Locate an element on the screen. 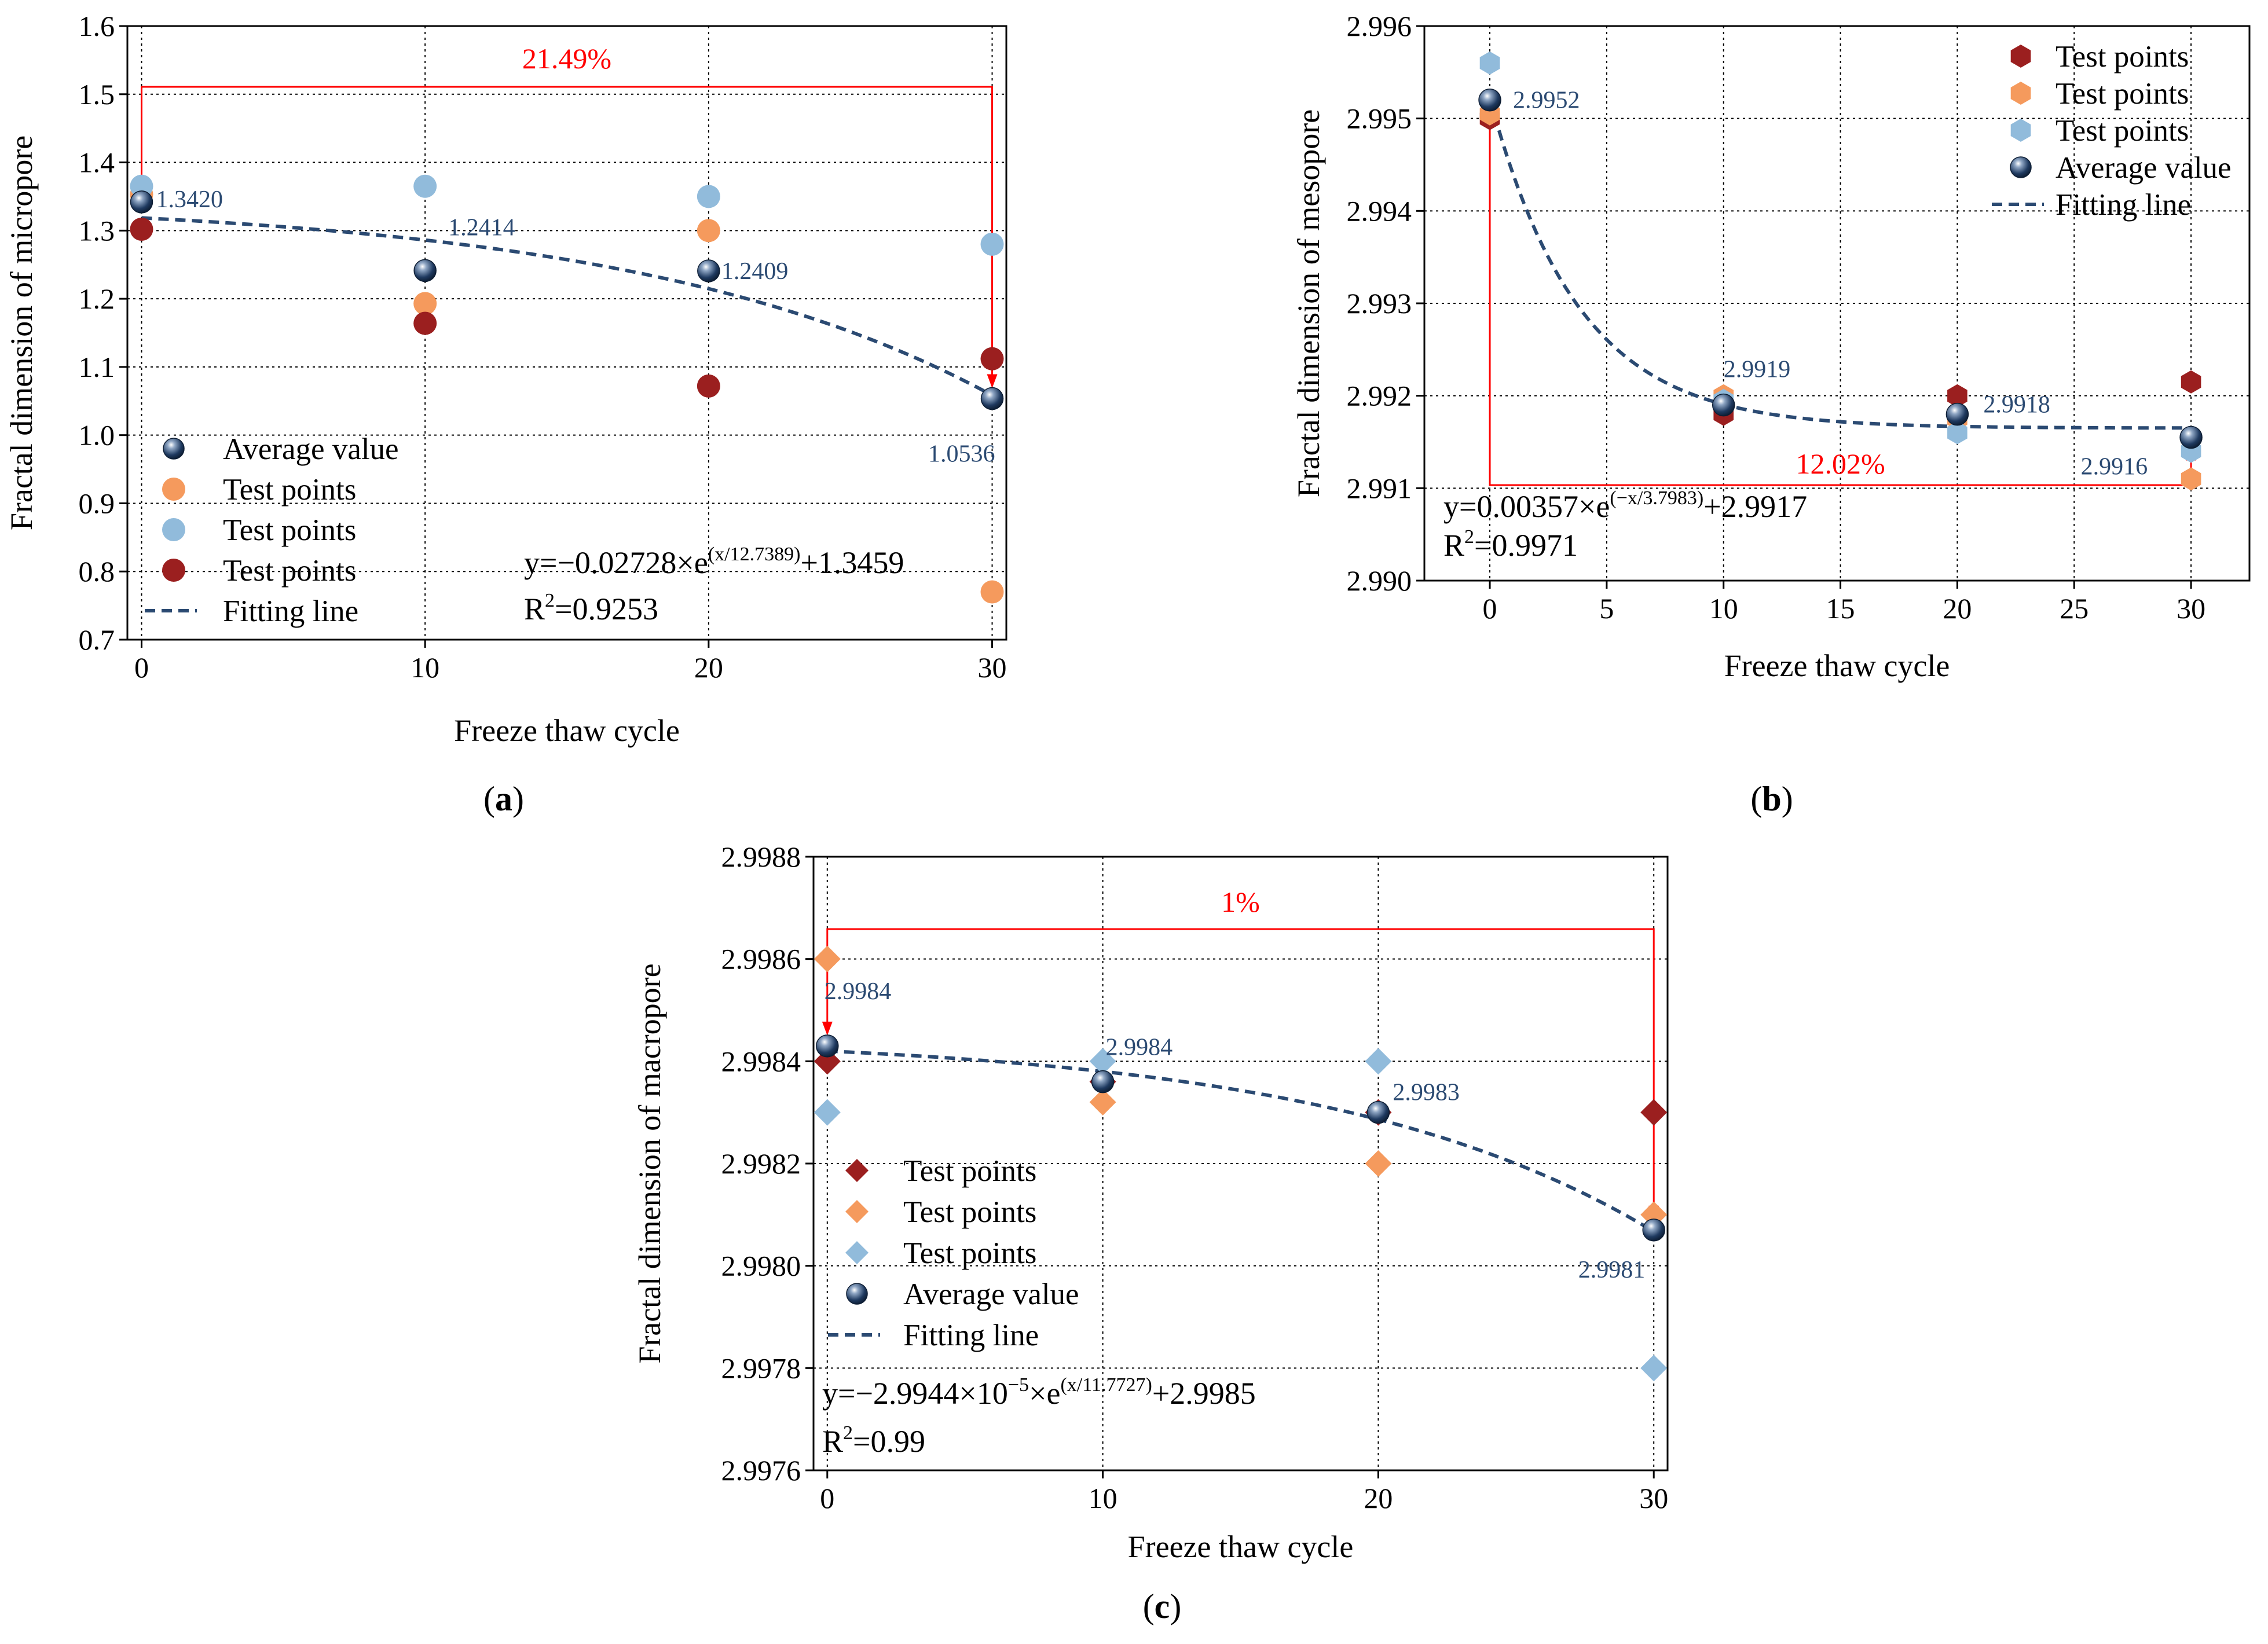  y-tick-label: 0.7 is located at coordinates (97, 639).